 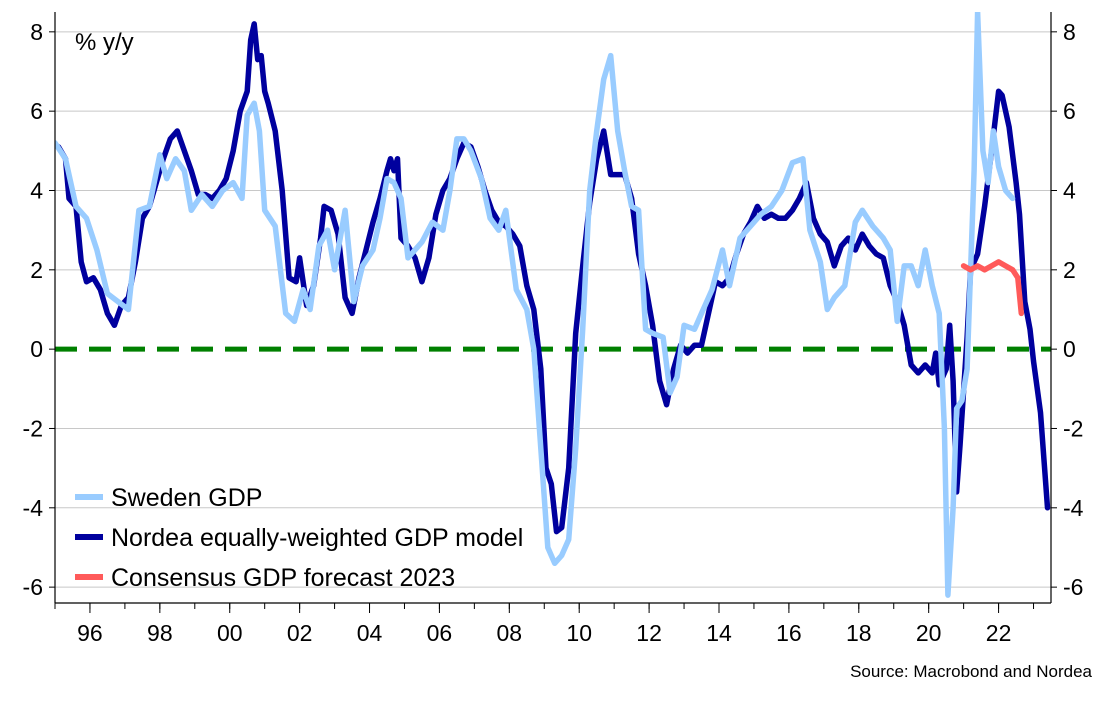 What do you see at coordinates (370, 633) in the screenshot?
I see `x-tick-label: 04` at bounding box center [370, 633].